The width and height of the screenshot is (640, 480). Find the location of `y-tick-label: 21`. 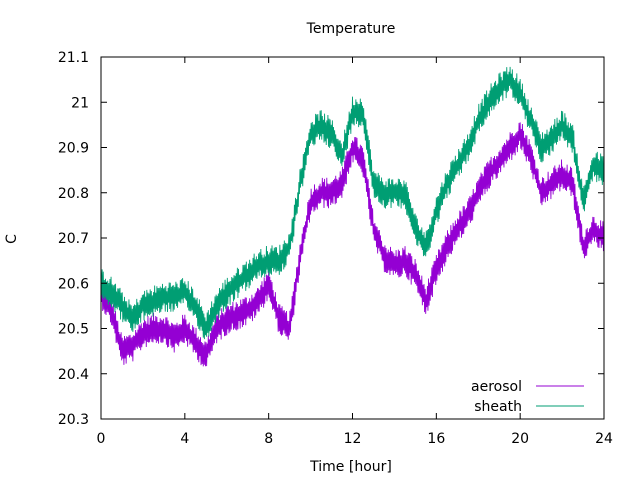

y-tick-label: 21 is located at coordinates (80, 103).